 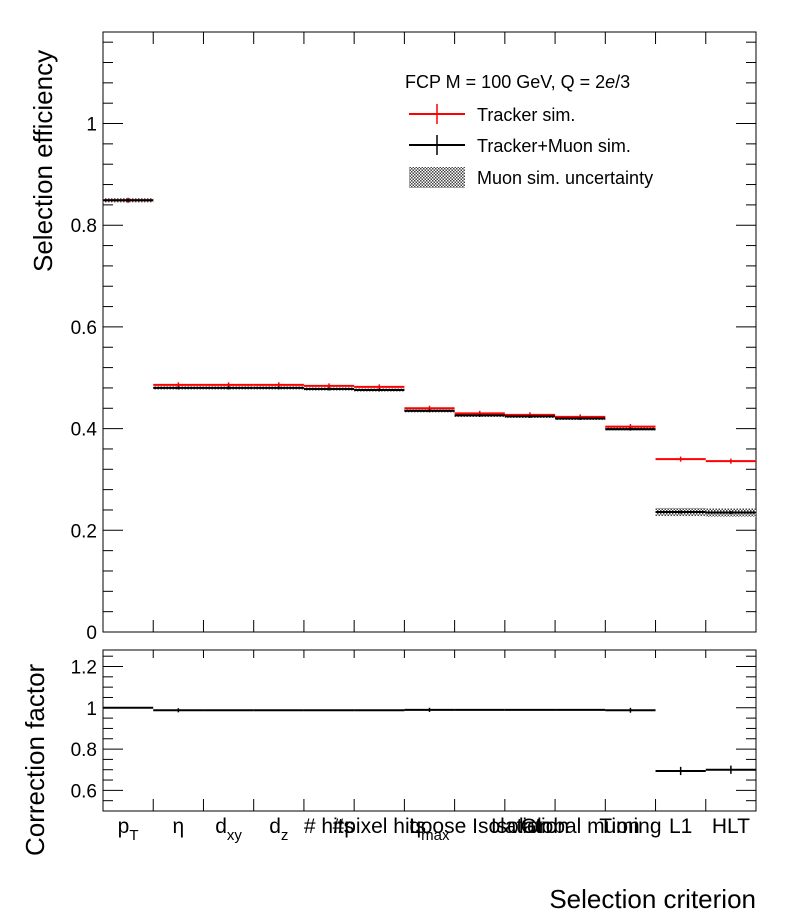 I want to click on correction-factor-series, so click(x=429, y=741).